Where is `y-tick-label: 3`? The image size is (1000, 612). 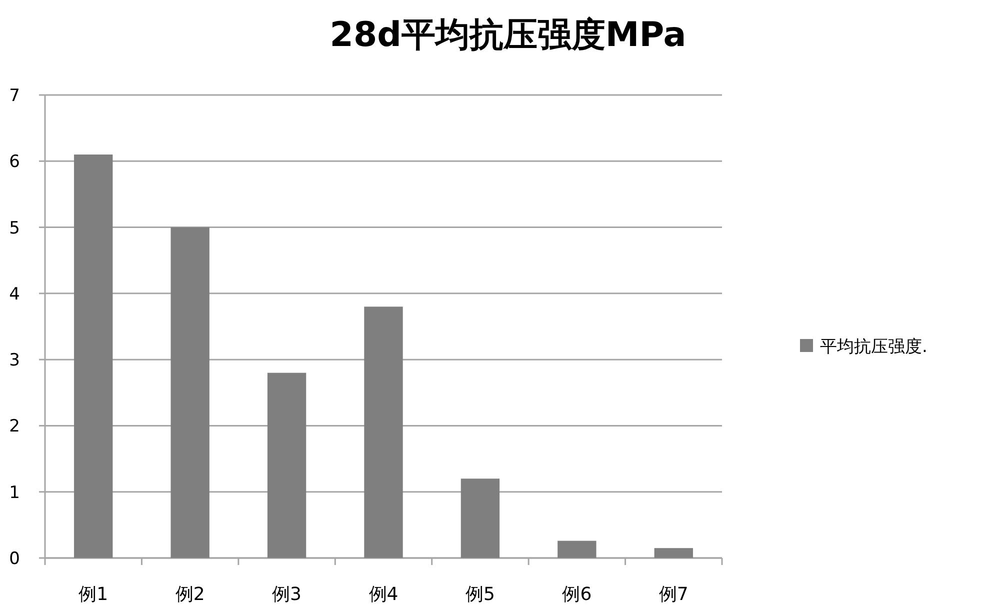
y-tick-label: 3 is located at coordinates (14, 360).